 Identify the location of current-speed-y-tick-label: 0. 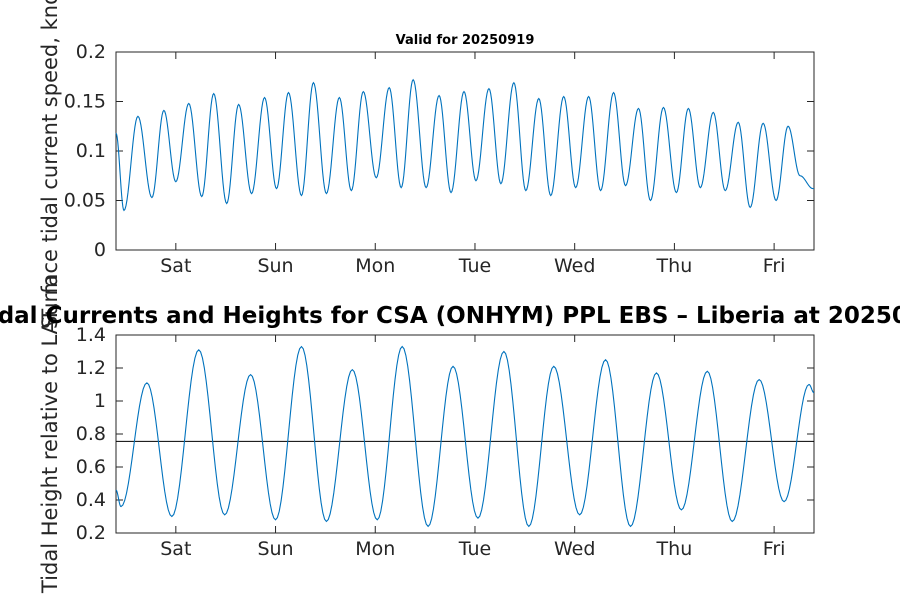
(100, 250).